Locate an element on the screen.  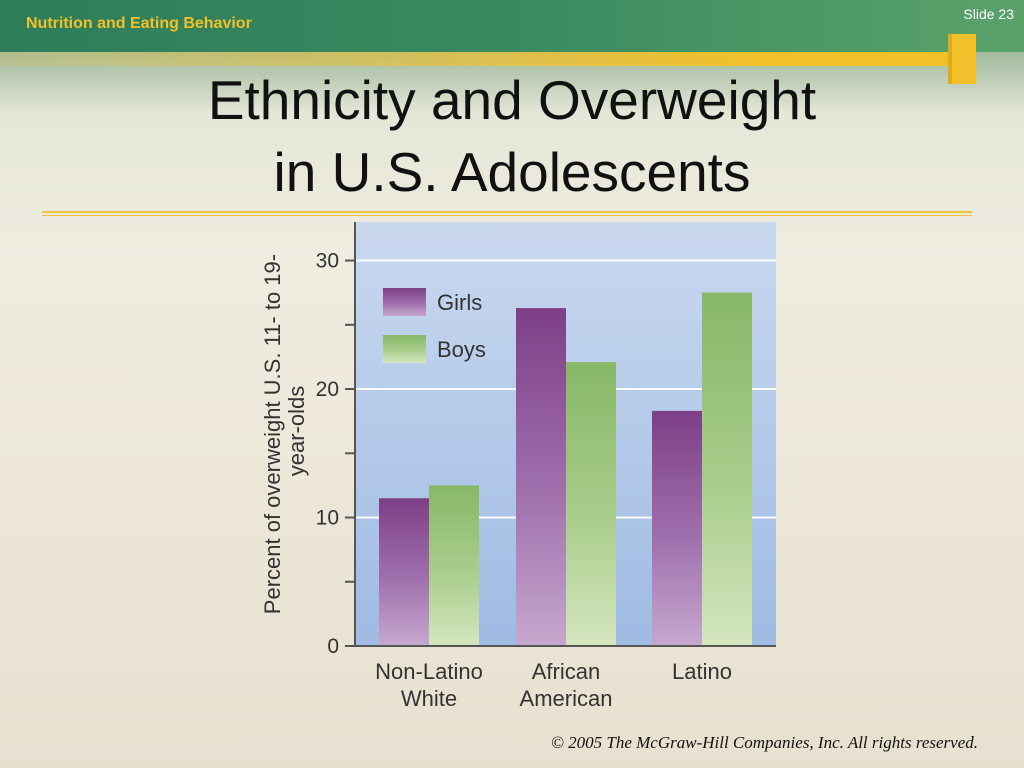
y-tick-label: 10 is located at coordinates (327, 518).